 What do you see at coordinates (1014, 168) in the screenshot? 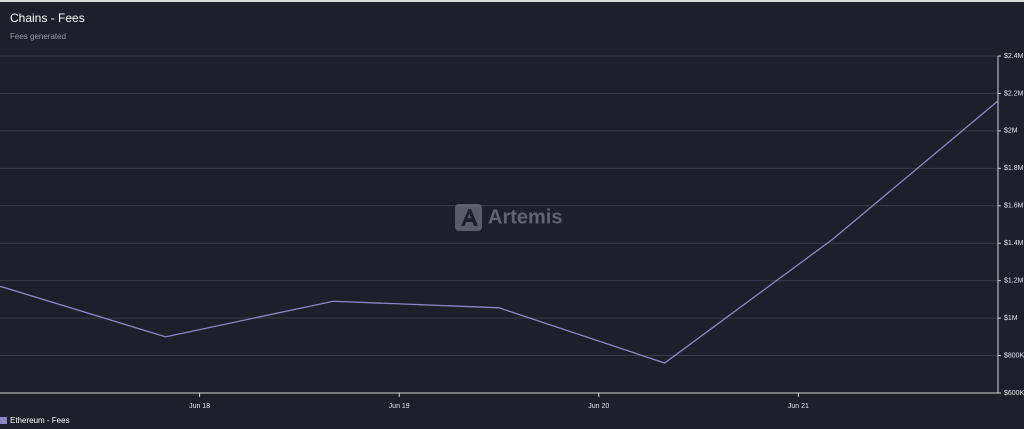
I see `y-tick-label: $1.8M` at bounding box center [1014, 168].